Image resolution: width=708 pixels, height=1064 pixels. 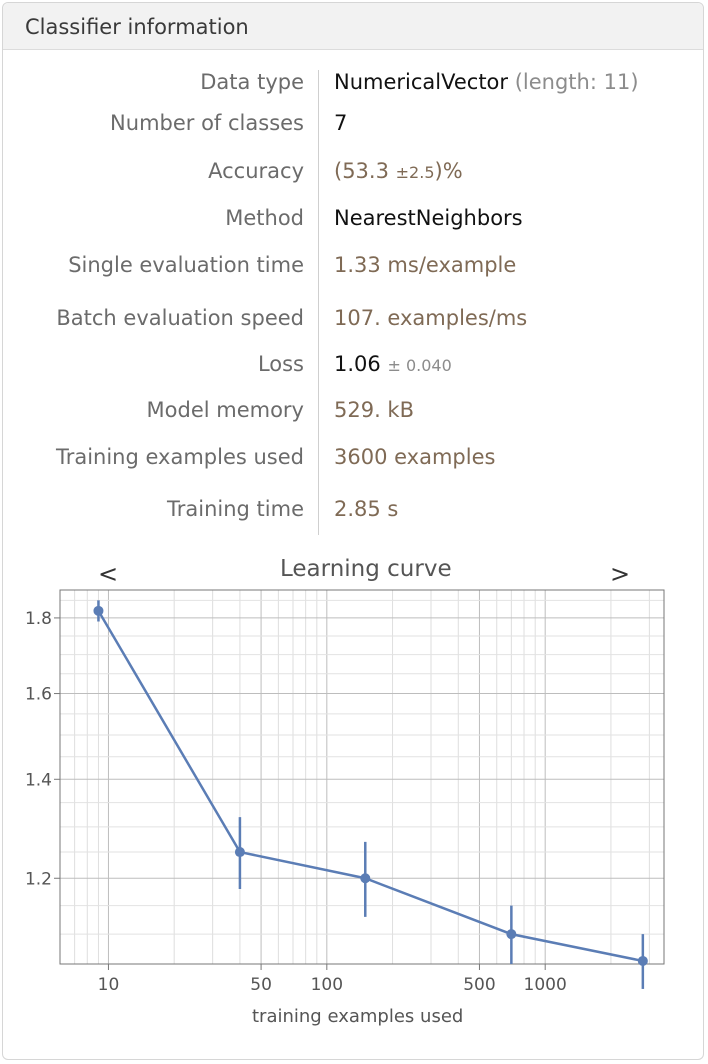 I want to click on accuracy-close: )%, so click(x=448, y=171).